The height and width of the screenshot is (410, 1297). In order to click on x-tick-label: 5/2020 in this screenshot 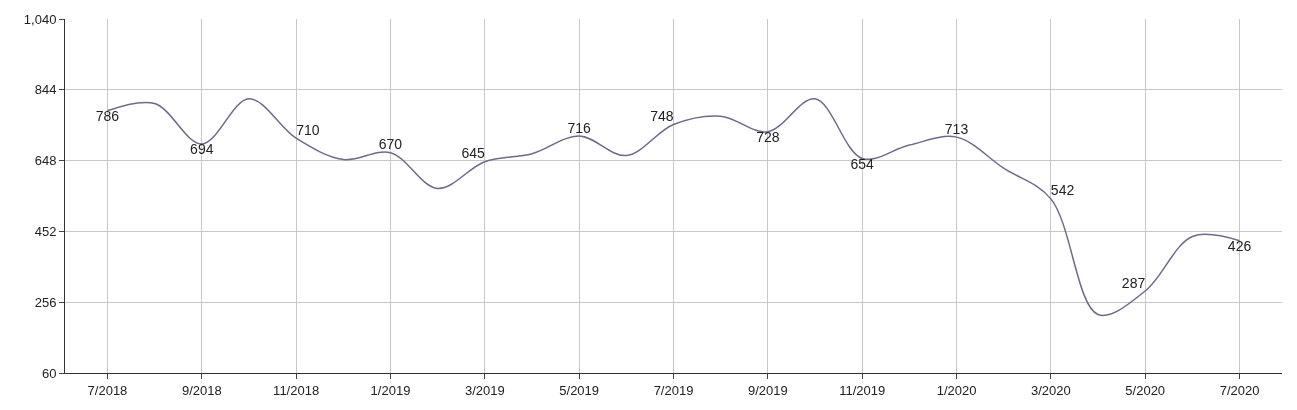, I will do `click(1145, 390)`.